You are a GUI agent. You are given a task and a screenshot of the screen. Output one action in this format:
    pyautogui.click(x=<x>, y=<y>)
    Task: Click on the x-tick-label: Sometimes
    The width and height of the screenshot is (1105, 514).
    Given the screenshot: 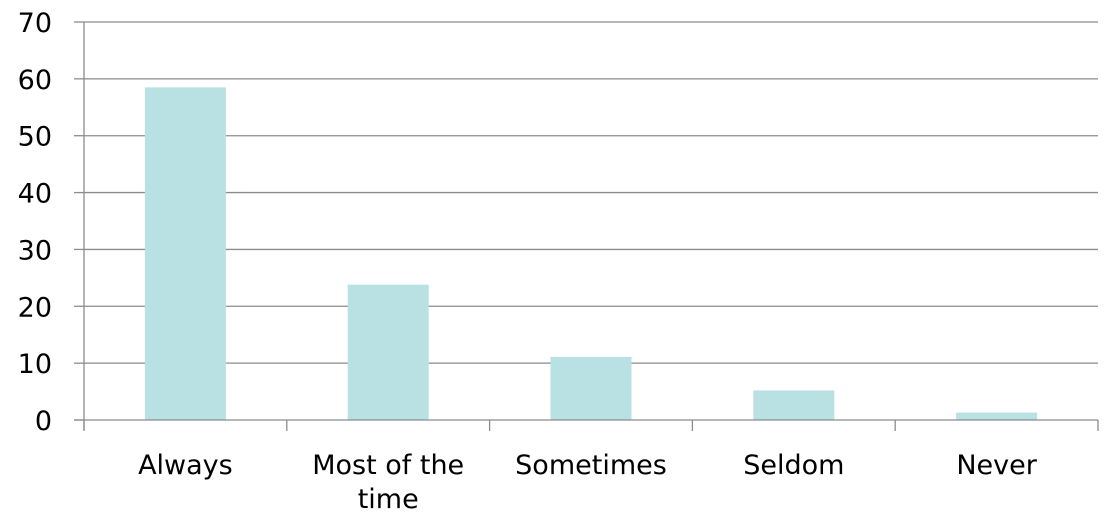 What is the action you would take?
    pyautogui.click(x=591, y=465)
    